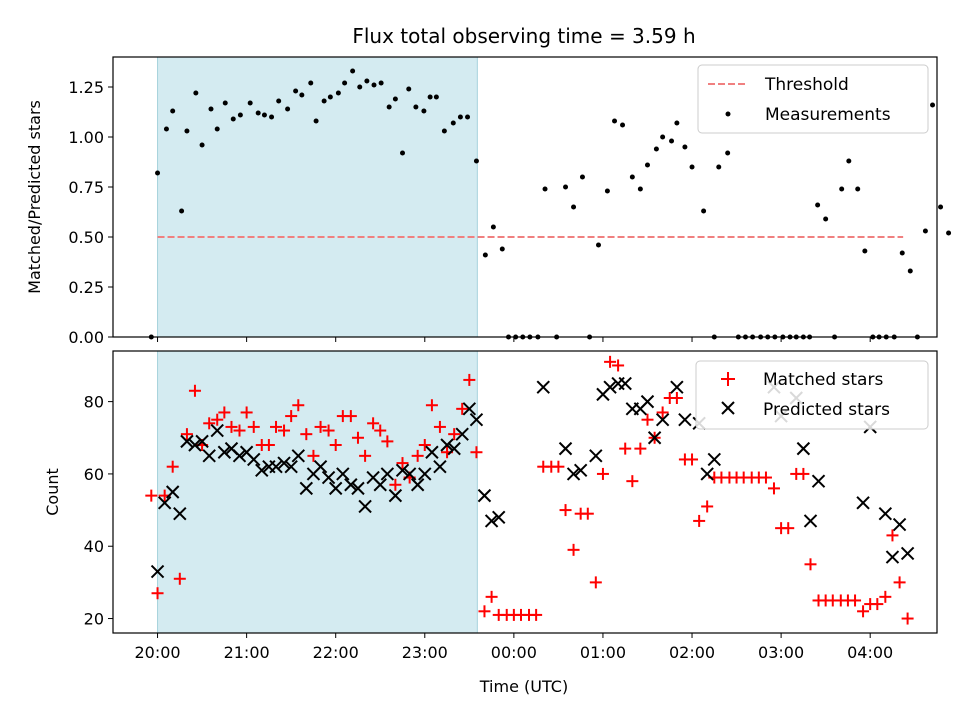 This screenshot has width=960, height=720. I want to click on y-tick-label: 1.25, so click(86, 87).